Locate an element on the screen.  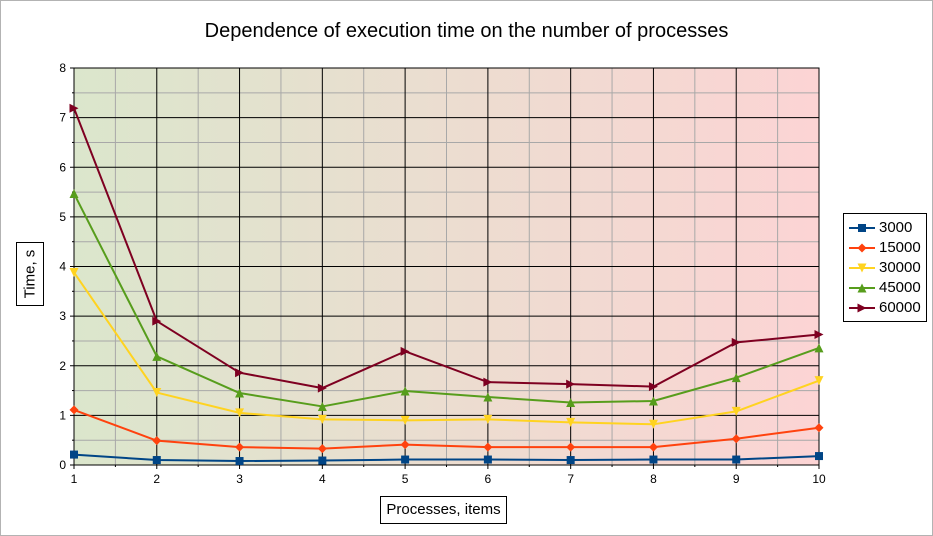
legend-label: 60000 is located at coordinates (900, 307).